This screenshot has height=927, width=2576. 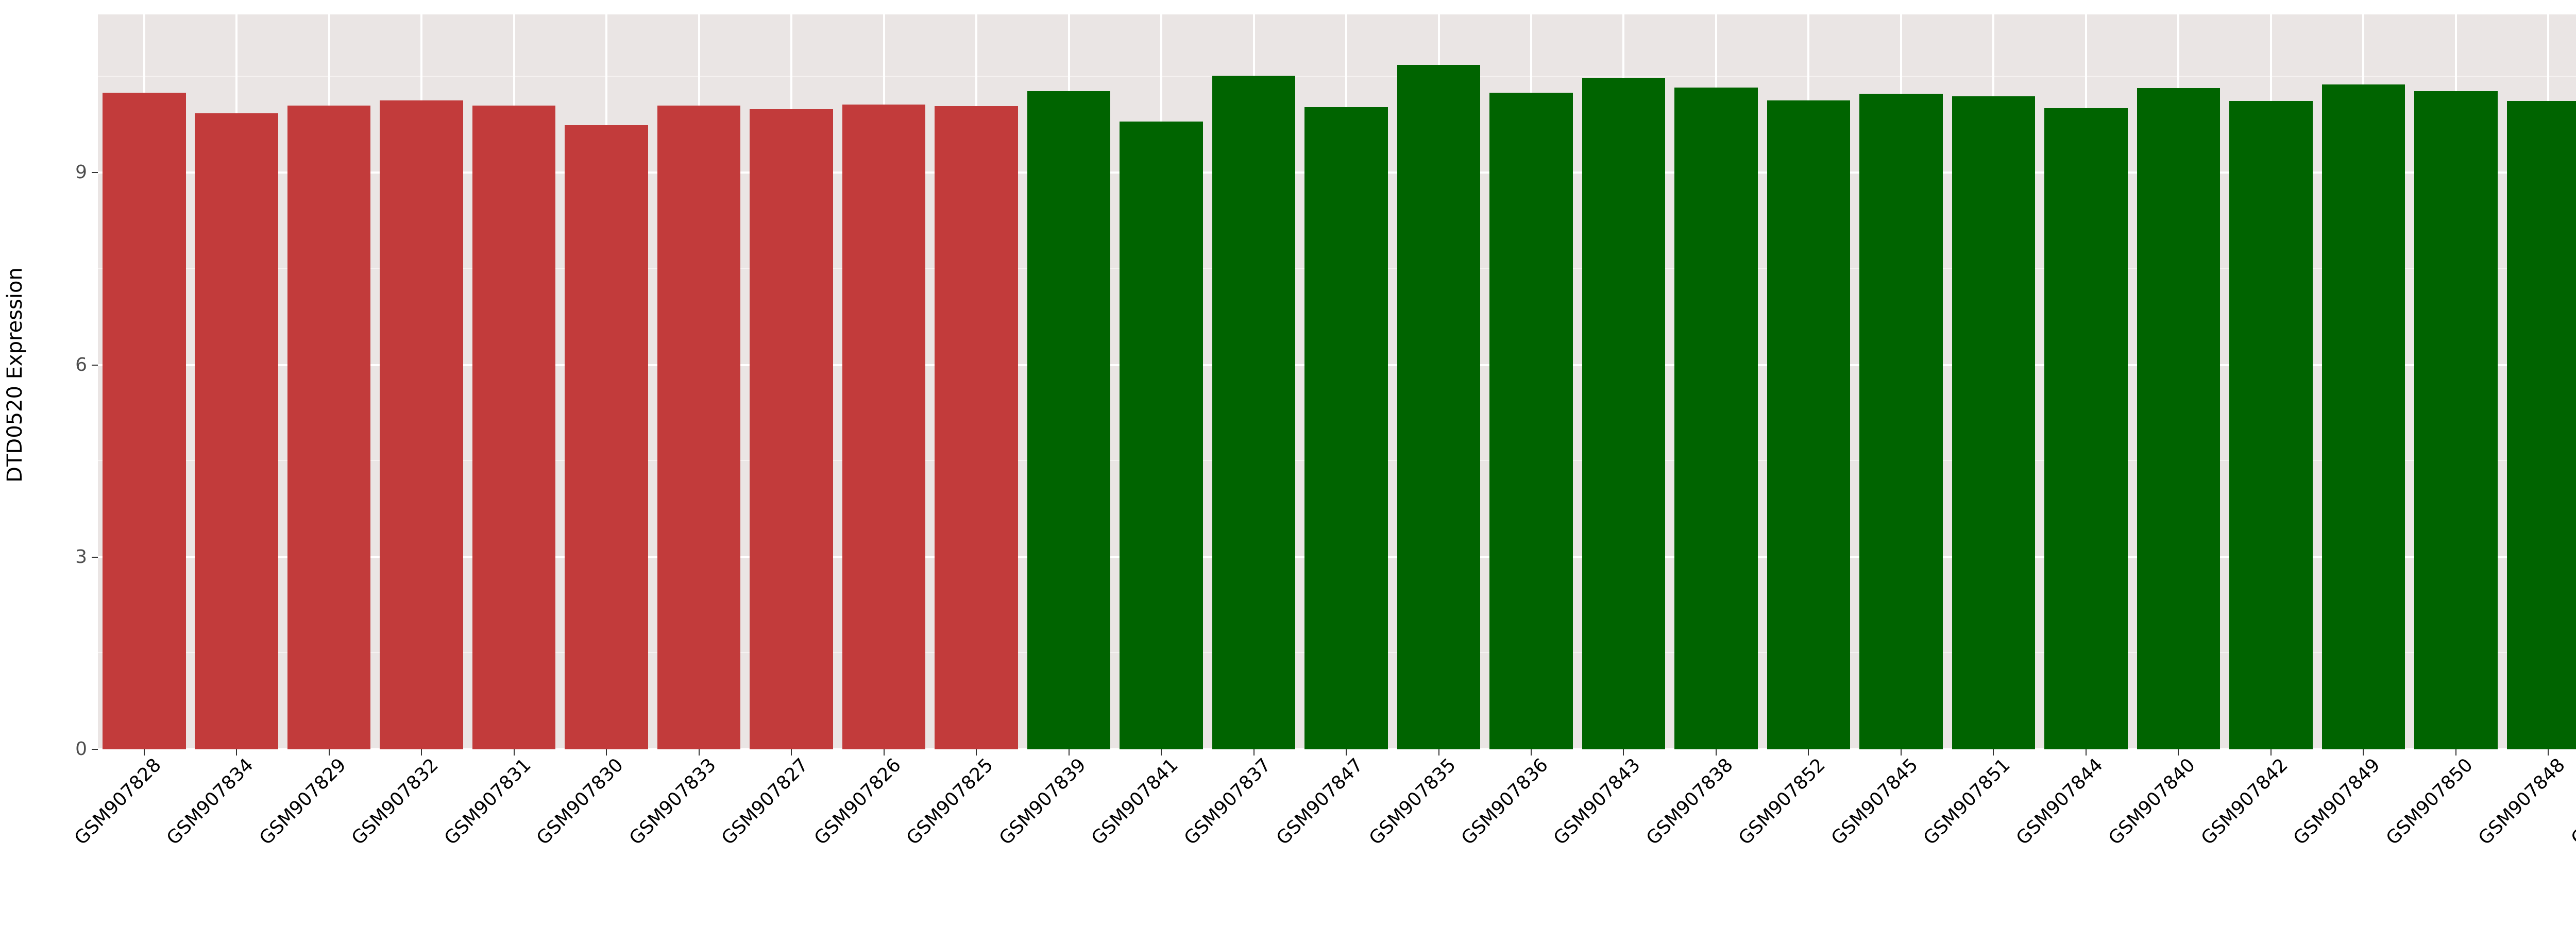 What do you see at coordinates (81, 172) in the screenshot?
I see `y-axis-tick-label: 9` at bounding box center [81, 172].